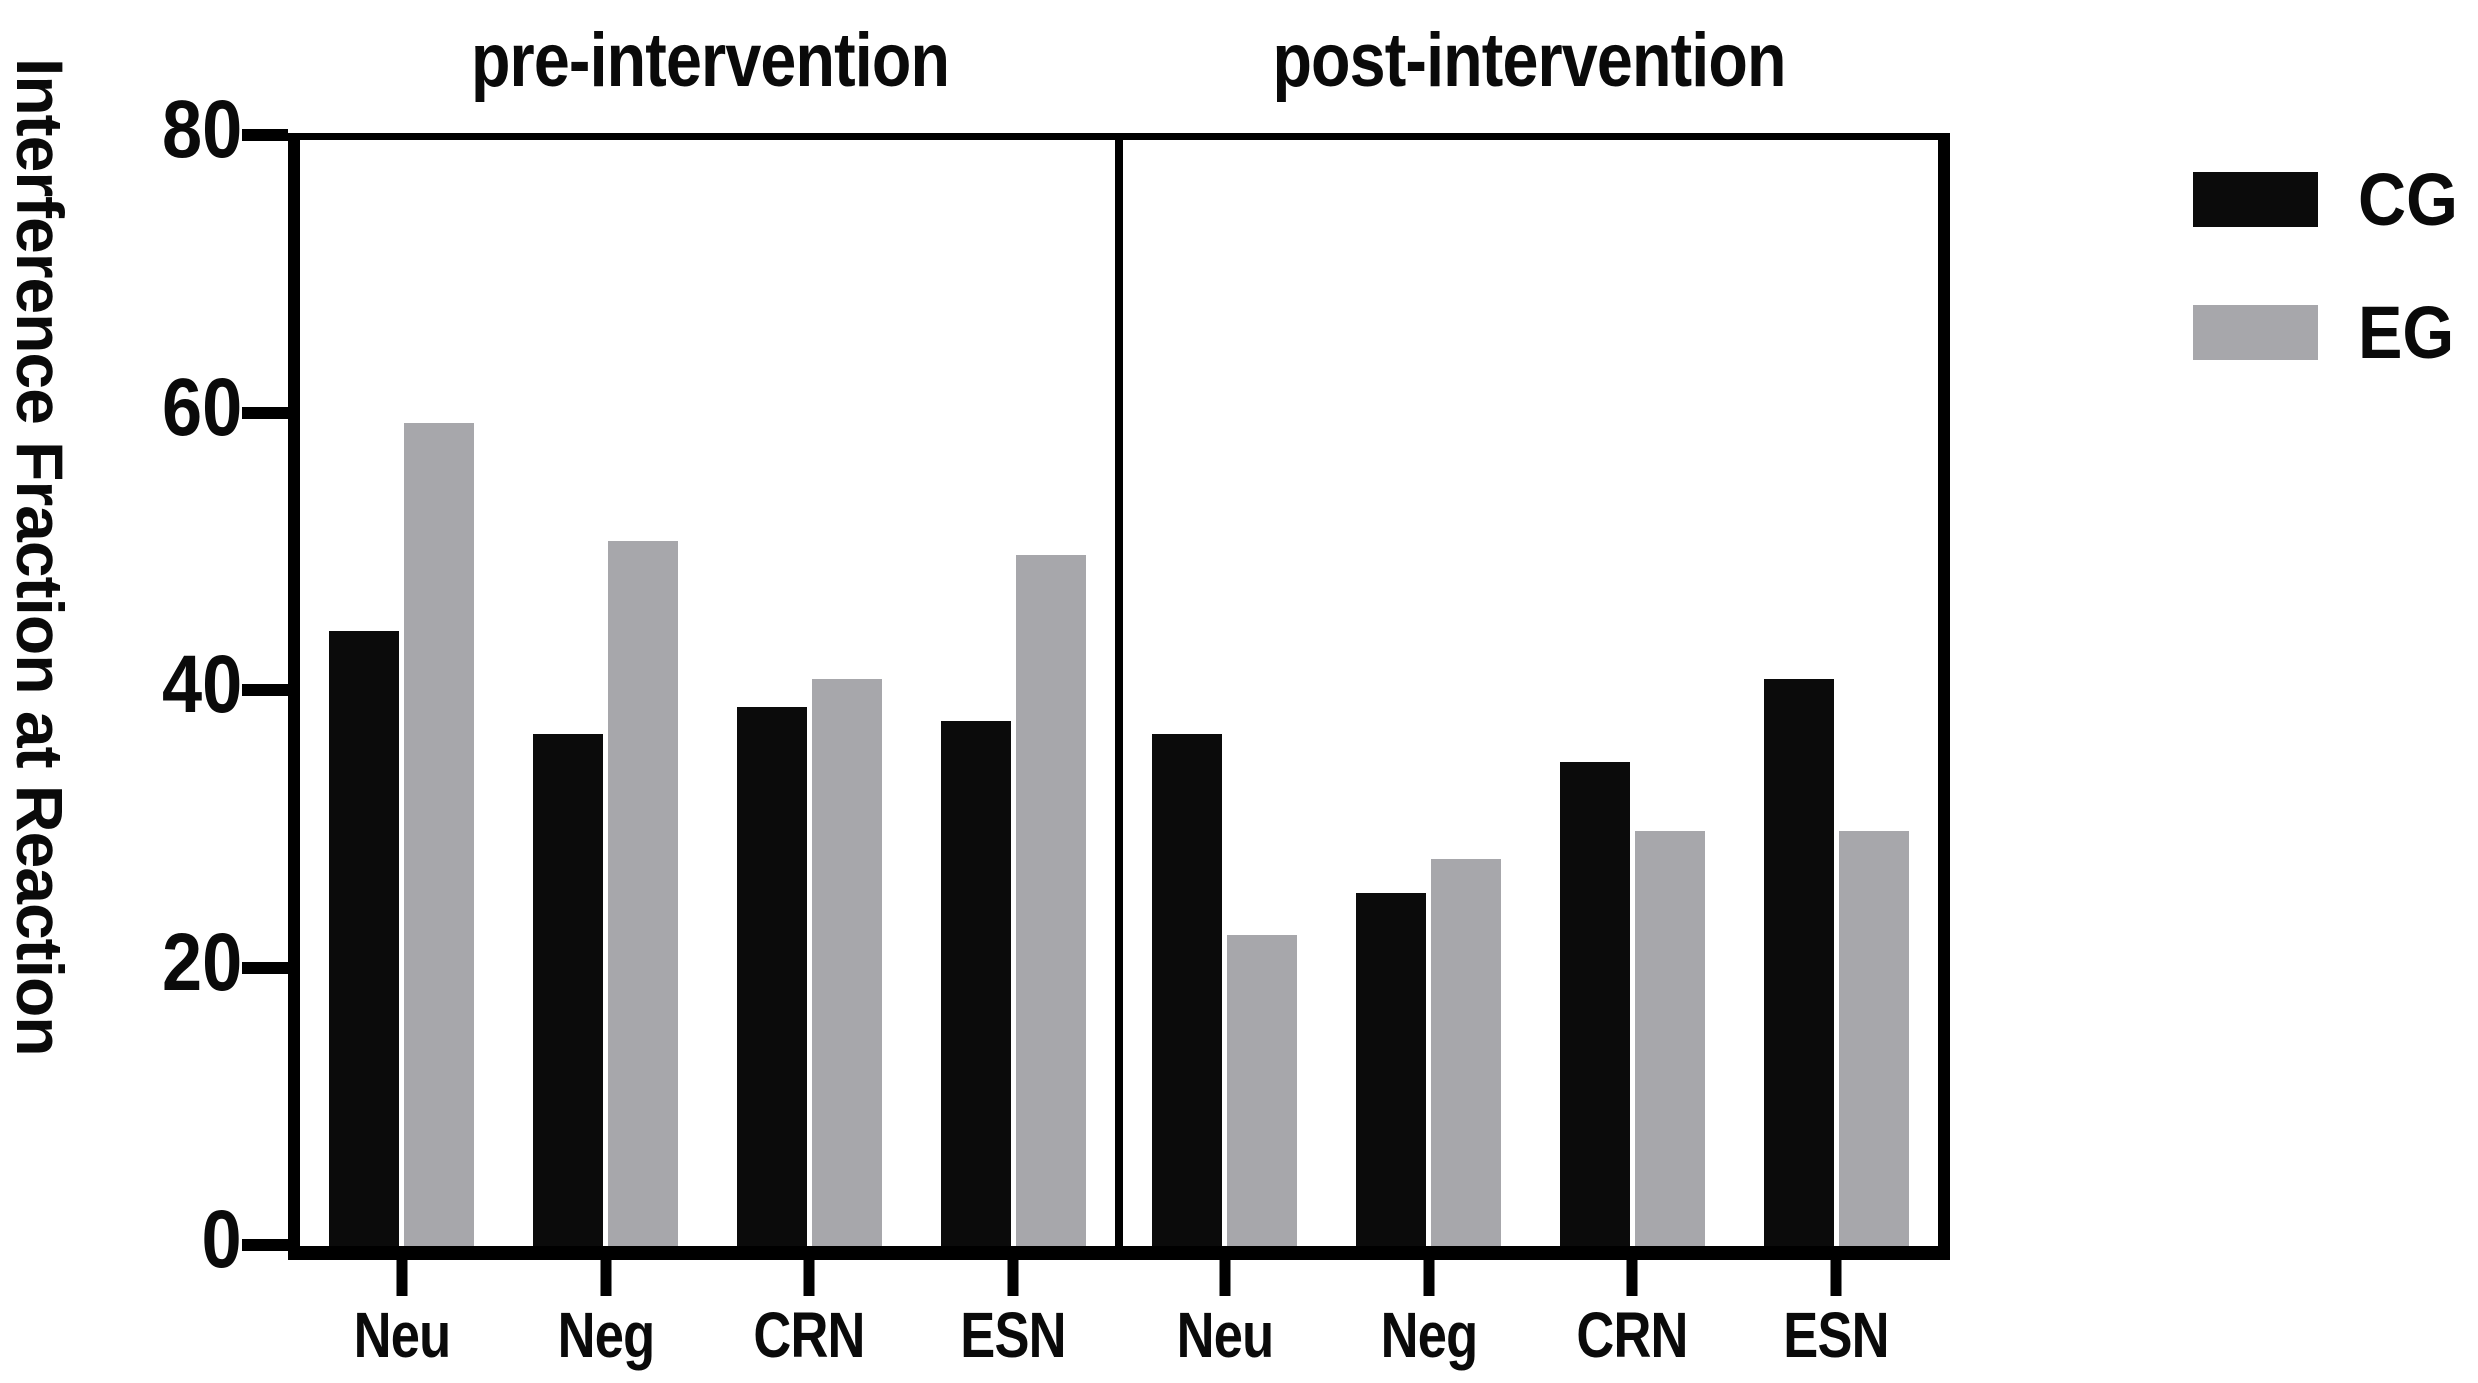  Describe the element at coordinates (201, 962) in the screenshot. I see `y-tick-label: 20` at that location.